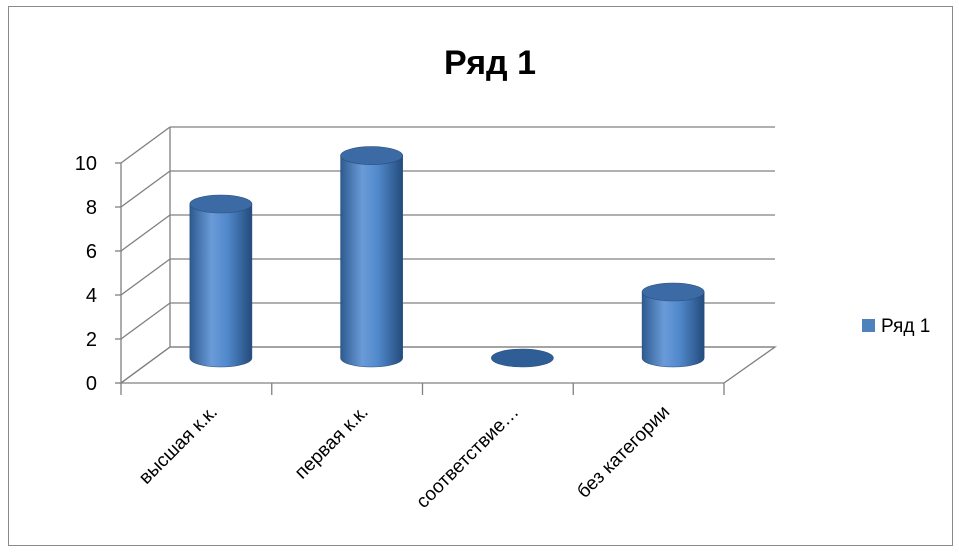 This screenshot has width=959, height=552. I want to click on y-tick-label: 10, so click(86, 164).